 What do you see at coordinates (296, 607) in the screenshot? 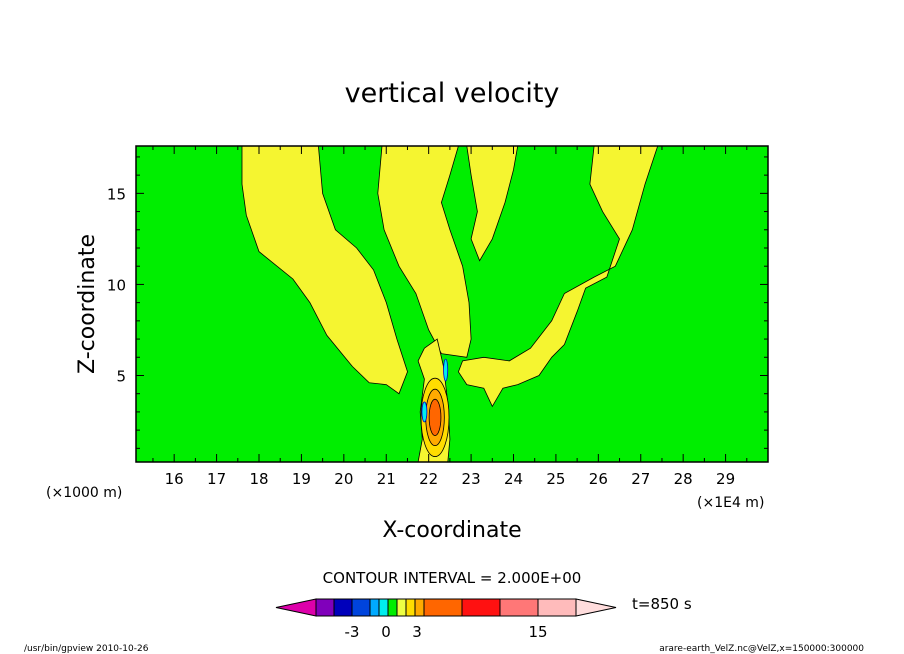
I see `colorbar-left-arrow` at bounding box center [296, 607].